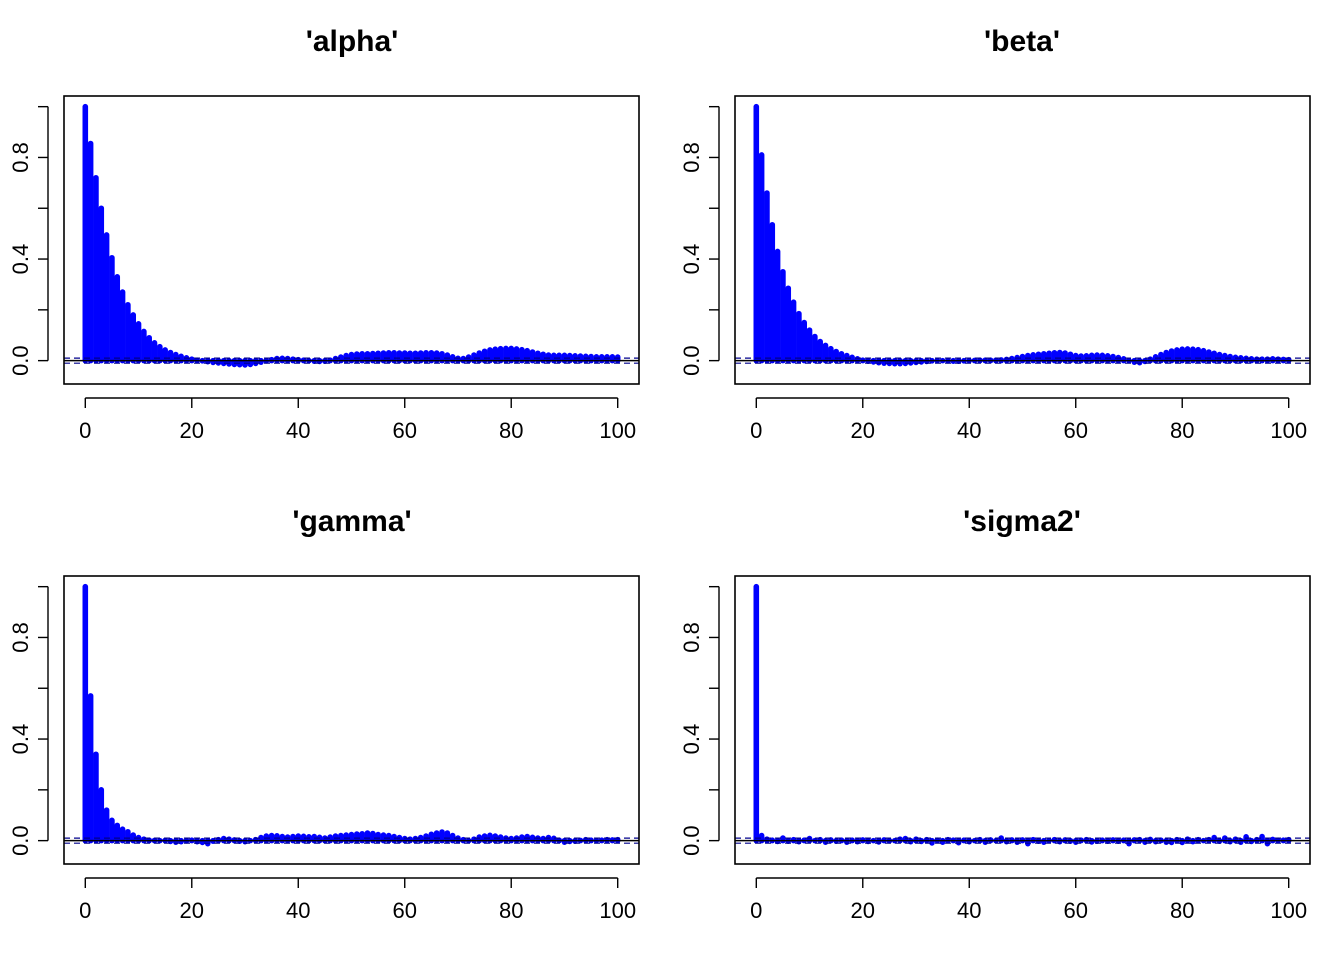 Image resolution: width=1344 pixels, height=960 pixels. What do you see at coordinates (351, 521) in the screenshot?
I see `panel-title: 'gamma'` at bounding box center [351, 521].